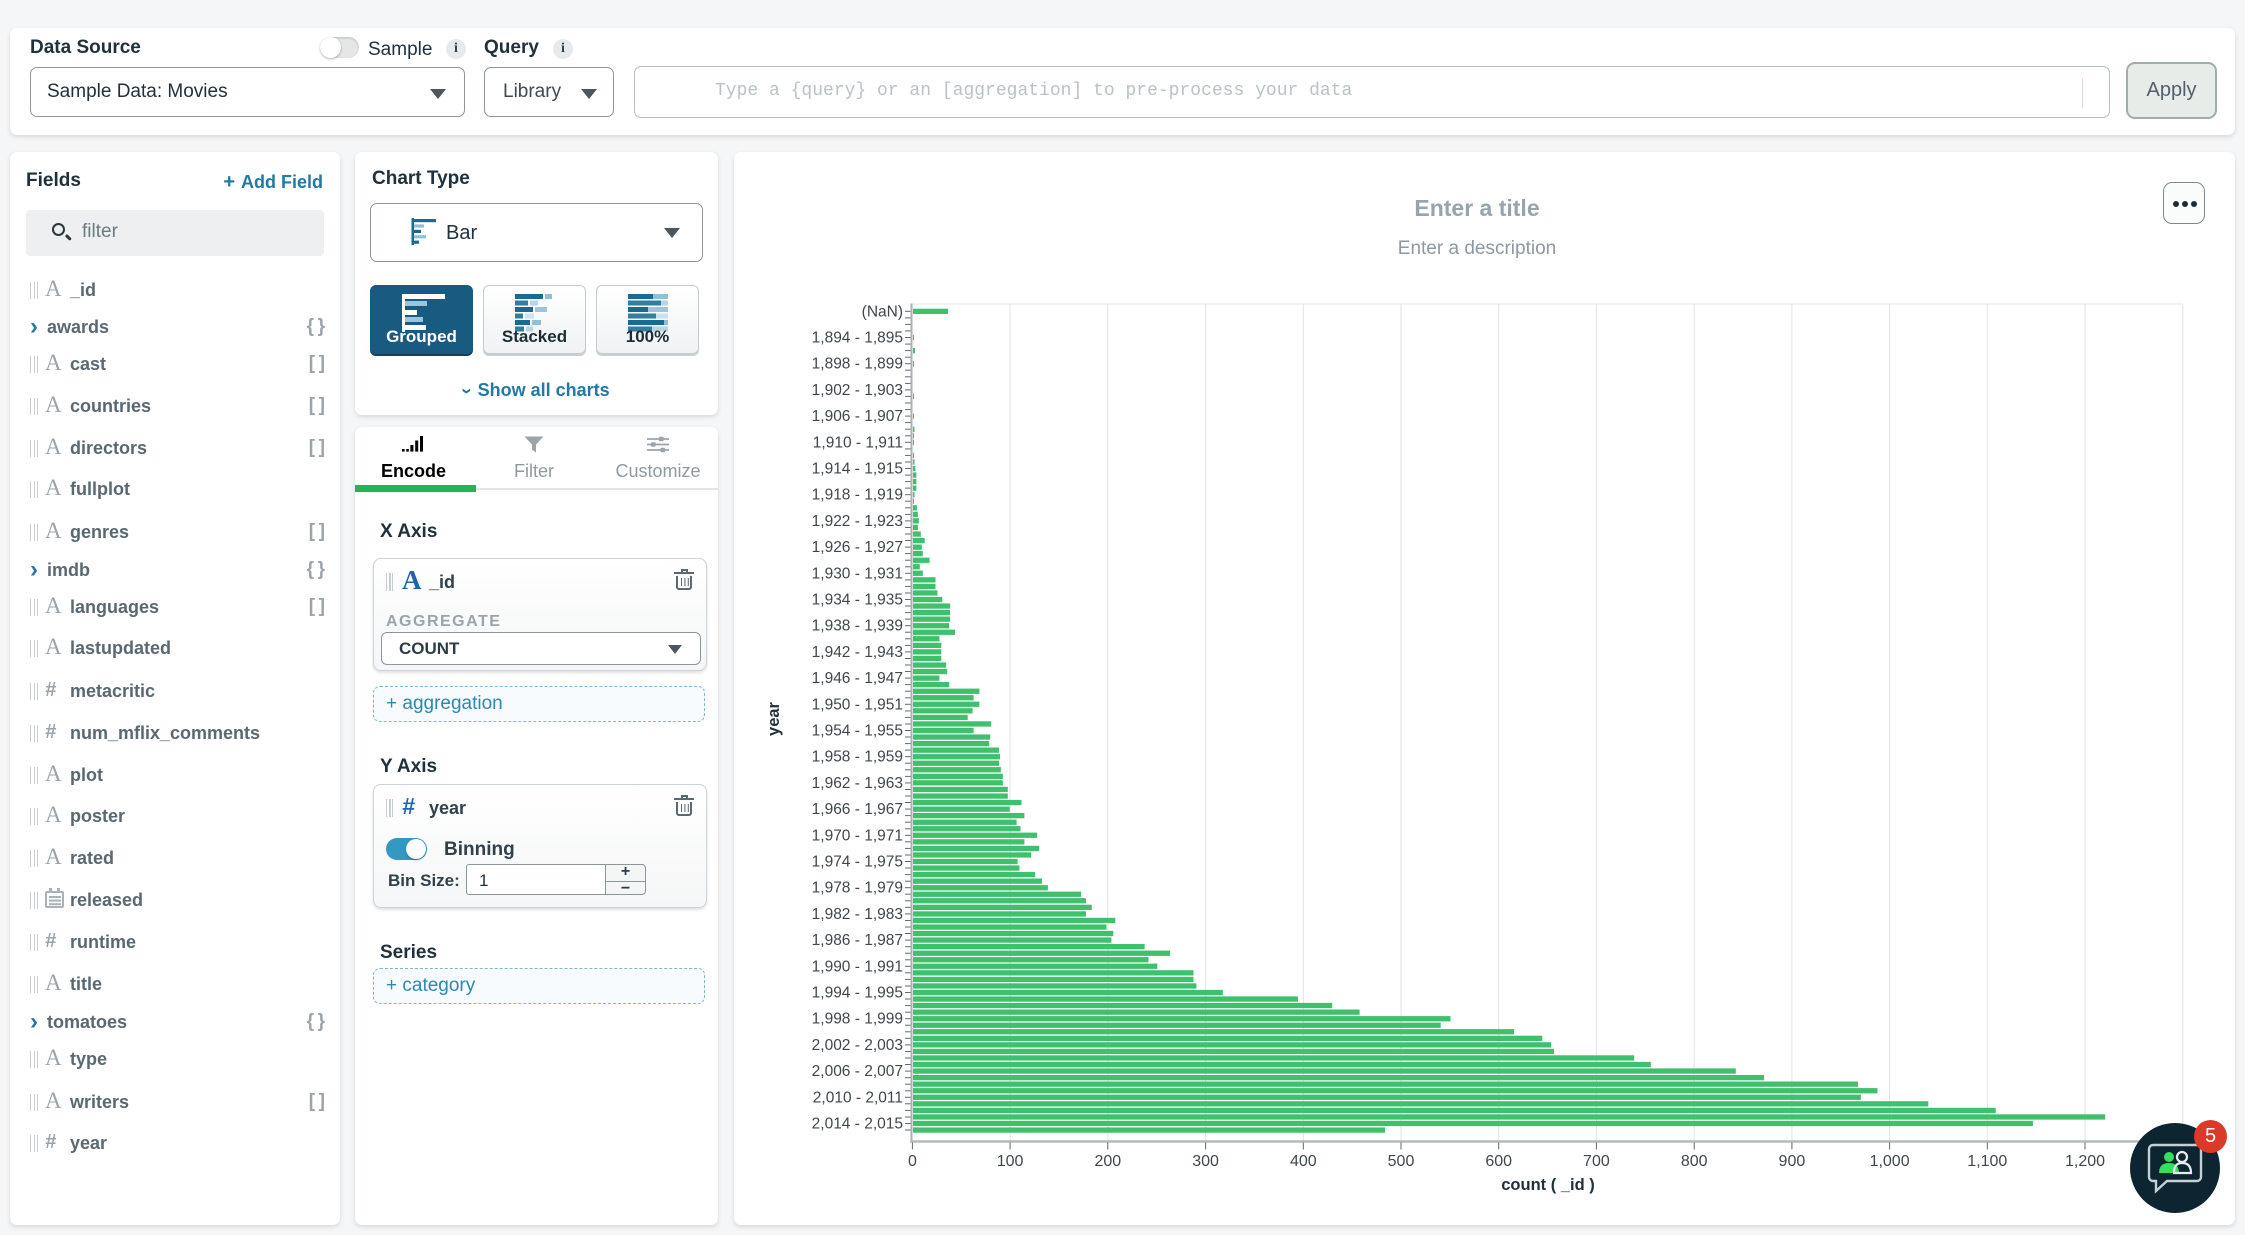 The image size is (2245, 1235). What do you see at coordinates (1010, 1161) in the screenshot?
I see `svg-text: 100` at bounding box center [1010, 1161].